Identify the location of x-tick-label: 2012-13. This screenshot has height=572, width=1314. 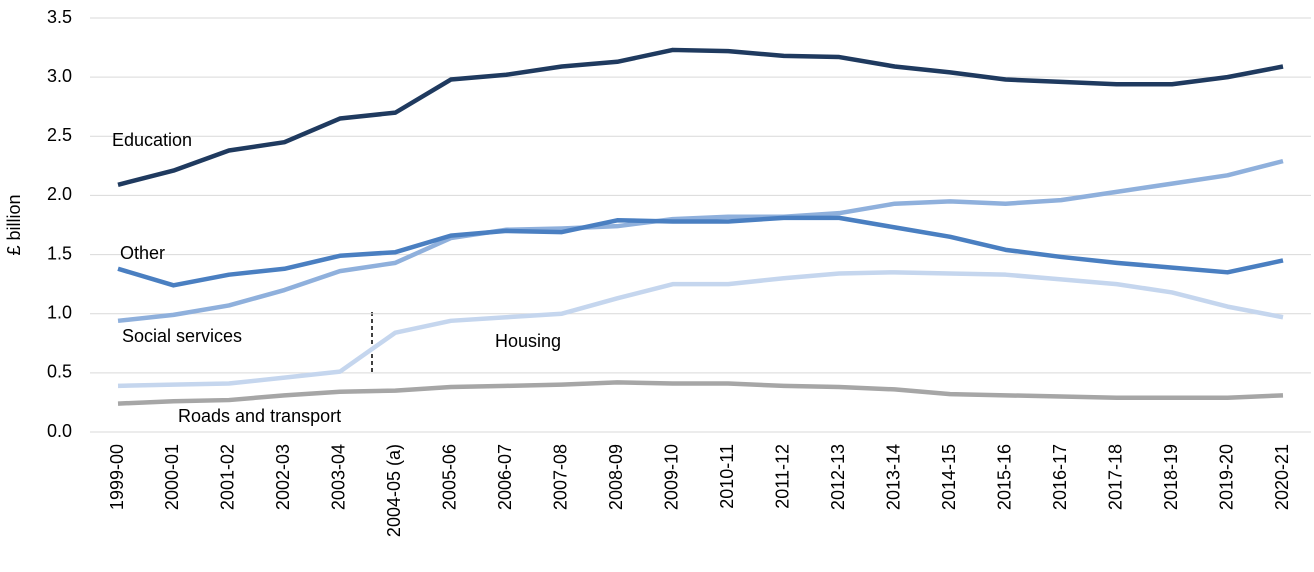
(838, 477).